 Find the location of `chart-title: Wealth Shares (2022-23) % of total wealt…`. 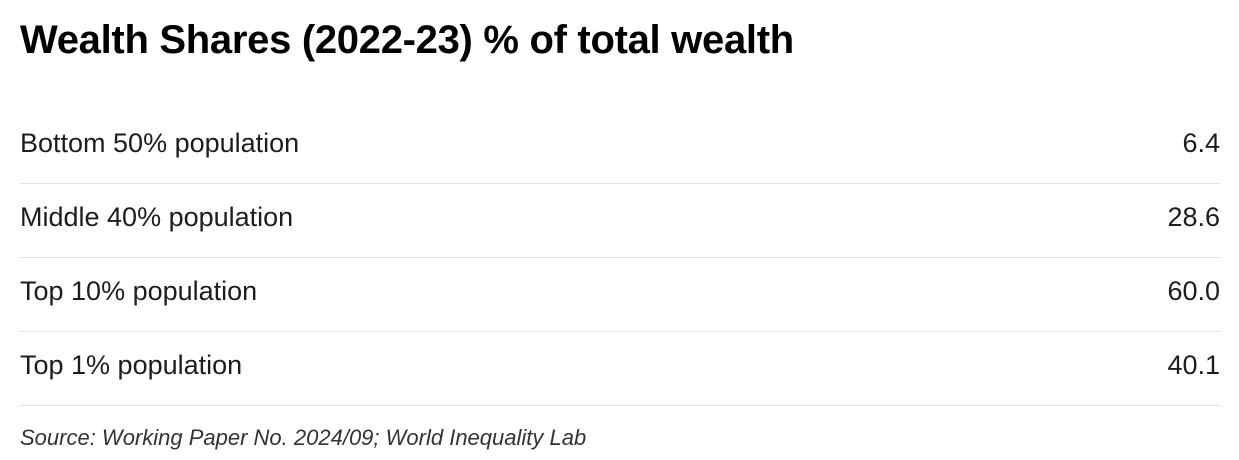

chart-title: Wealth Shares (2022-23) % of total wealt… is located at coordinates (407, 40).